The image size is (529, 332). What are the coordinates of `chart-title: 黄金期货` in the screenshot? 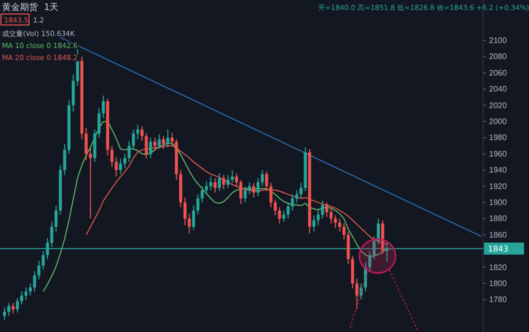 It's located at (20, 7).